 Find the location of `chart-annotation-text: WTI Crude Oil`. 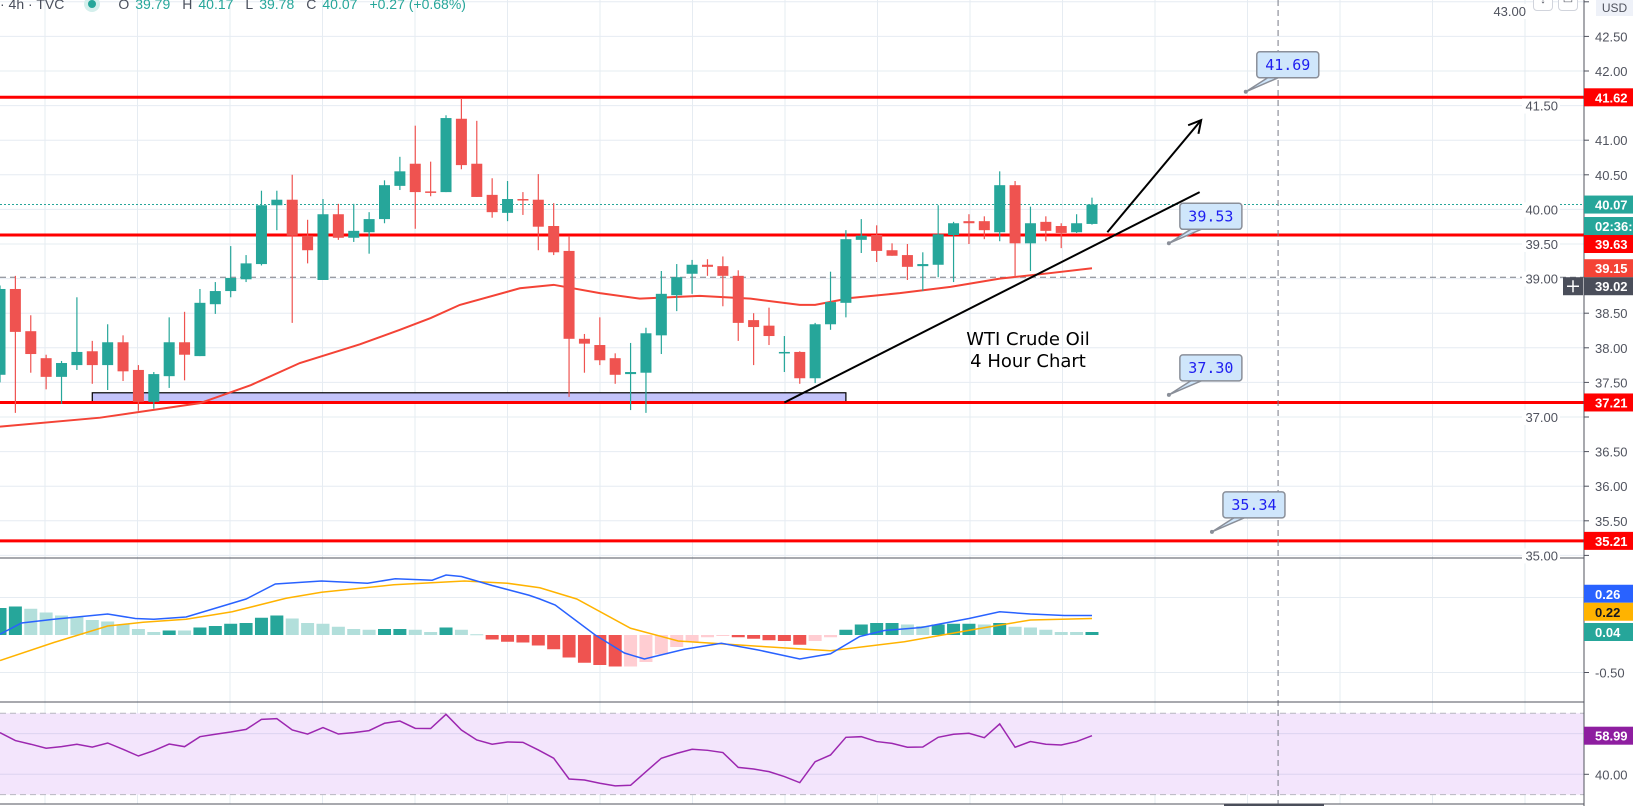

chart-annotation-text: WTI Crude Oil is located at coordinates (1028, 339).